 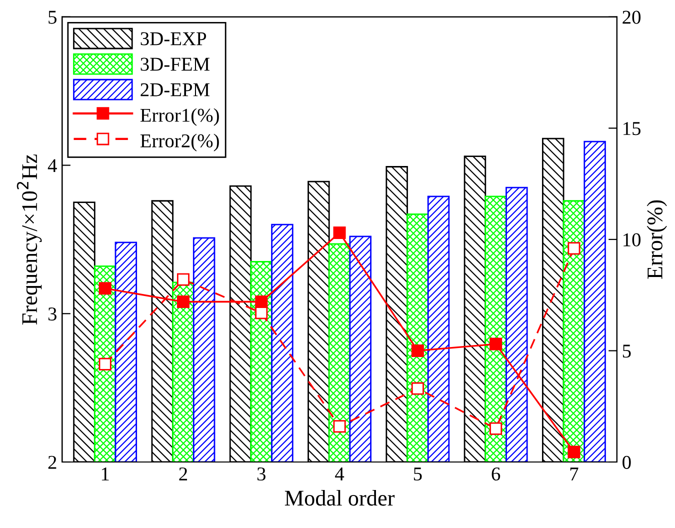 What do you see at coordinates (632, 129) in the screenshot?
I see `y2-tick-label: 15` at bounding box center [632, 129].